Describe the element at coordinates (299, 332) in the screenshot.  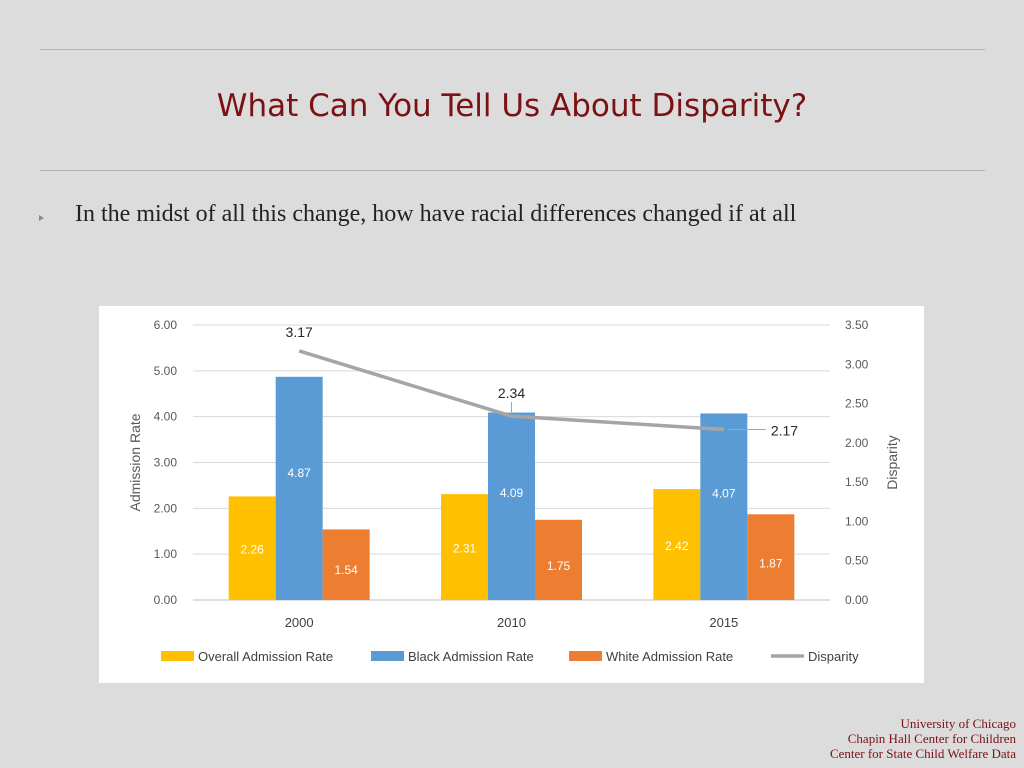
I see `disparity-label: 3.17` at that location.